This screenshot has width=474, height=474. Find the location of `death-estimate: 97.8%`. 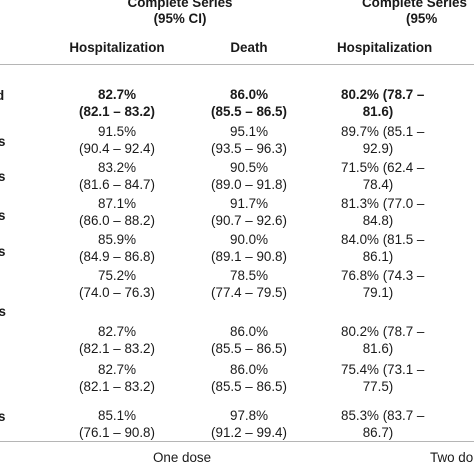

death-estimate: 97.8% is located at coordinates (249, 415).